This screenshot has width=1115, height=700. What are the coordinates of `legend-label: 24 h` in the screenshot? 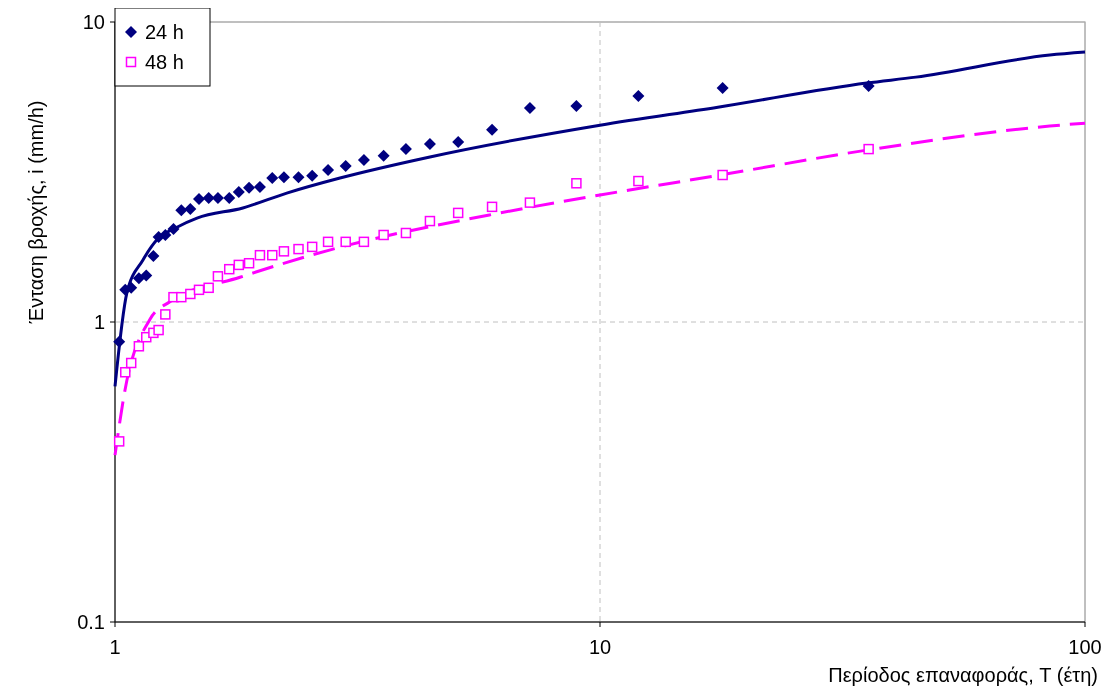 It's located at (164, 32).